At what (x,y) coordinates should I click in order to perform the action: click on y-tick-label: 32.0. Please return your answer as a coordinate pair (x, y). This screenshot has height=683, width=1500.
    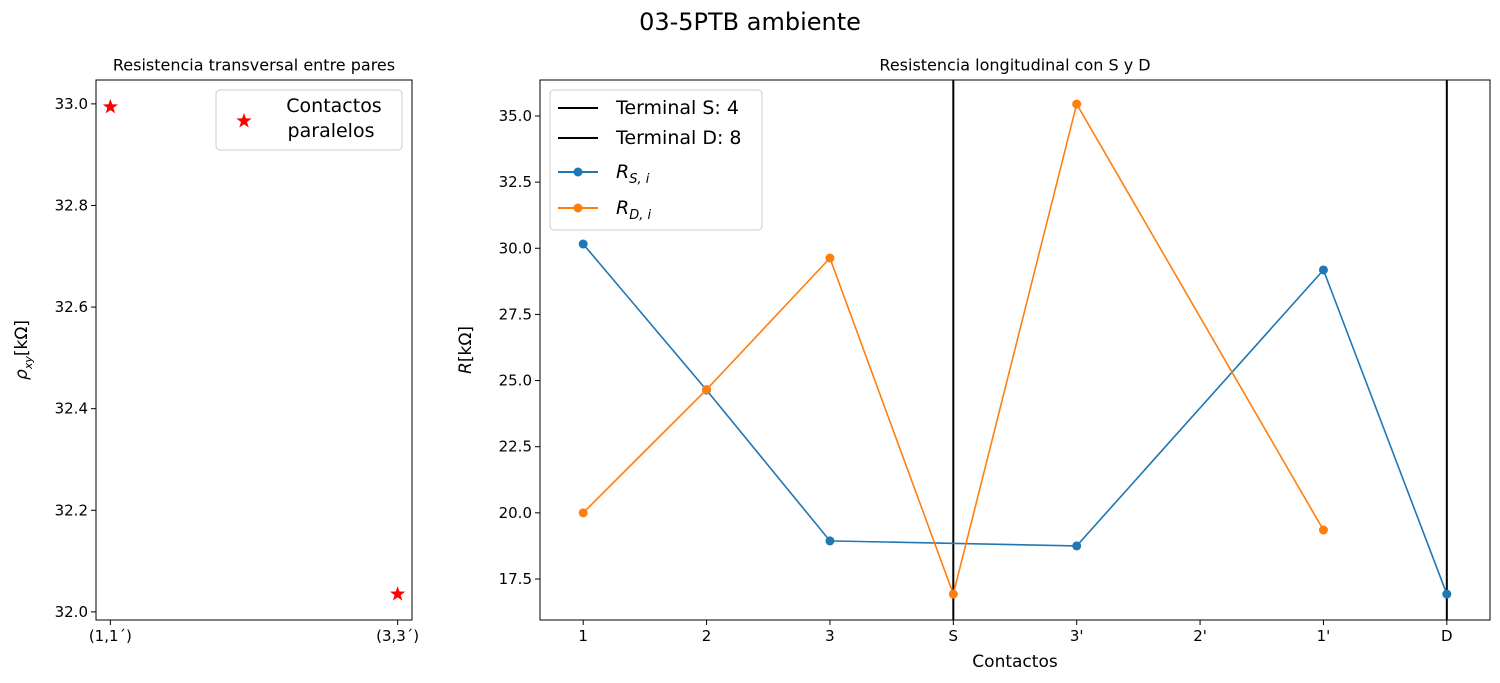
    Looking at the image, I should click on (71, 612).